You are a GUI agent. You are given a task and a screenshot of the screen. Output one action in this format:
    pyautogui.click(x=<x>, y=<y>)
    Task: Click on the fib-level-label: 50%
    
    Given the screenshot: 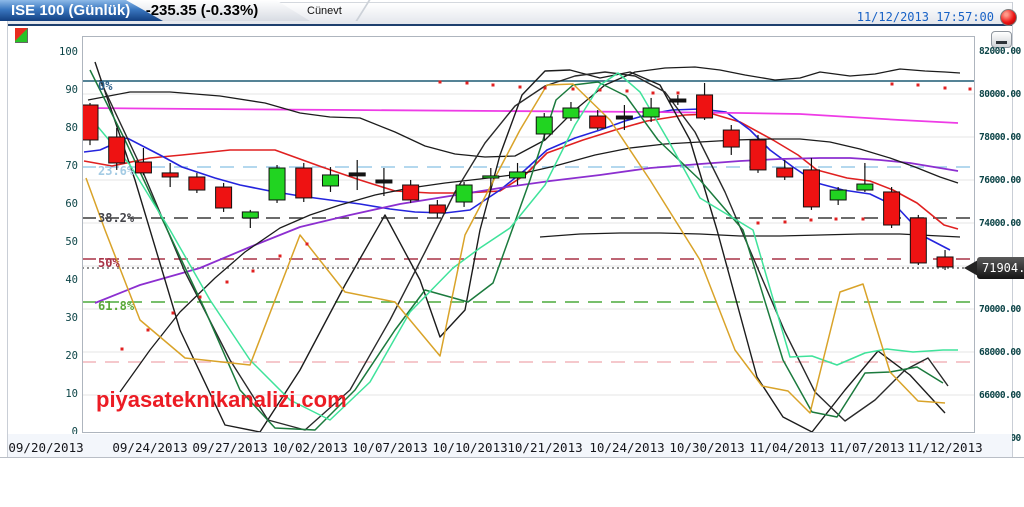 What is the action you would take?
    pyautogui.click(x=109, y=263)
    